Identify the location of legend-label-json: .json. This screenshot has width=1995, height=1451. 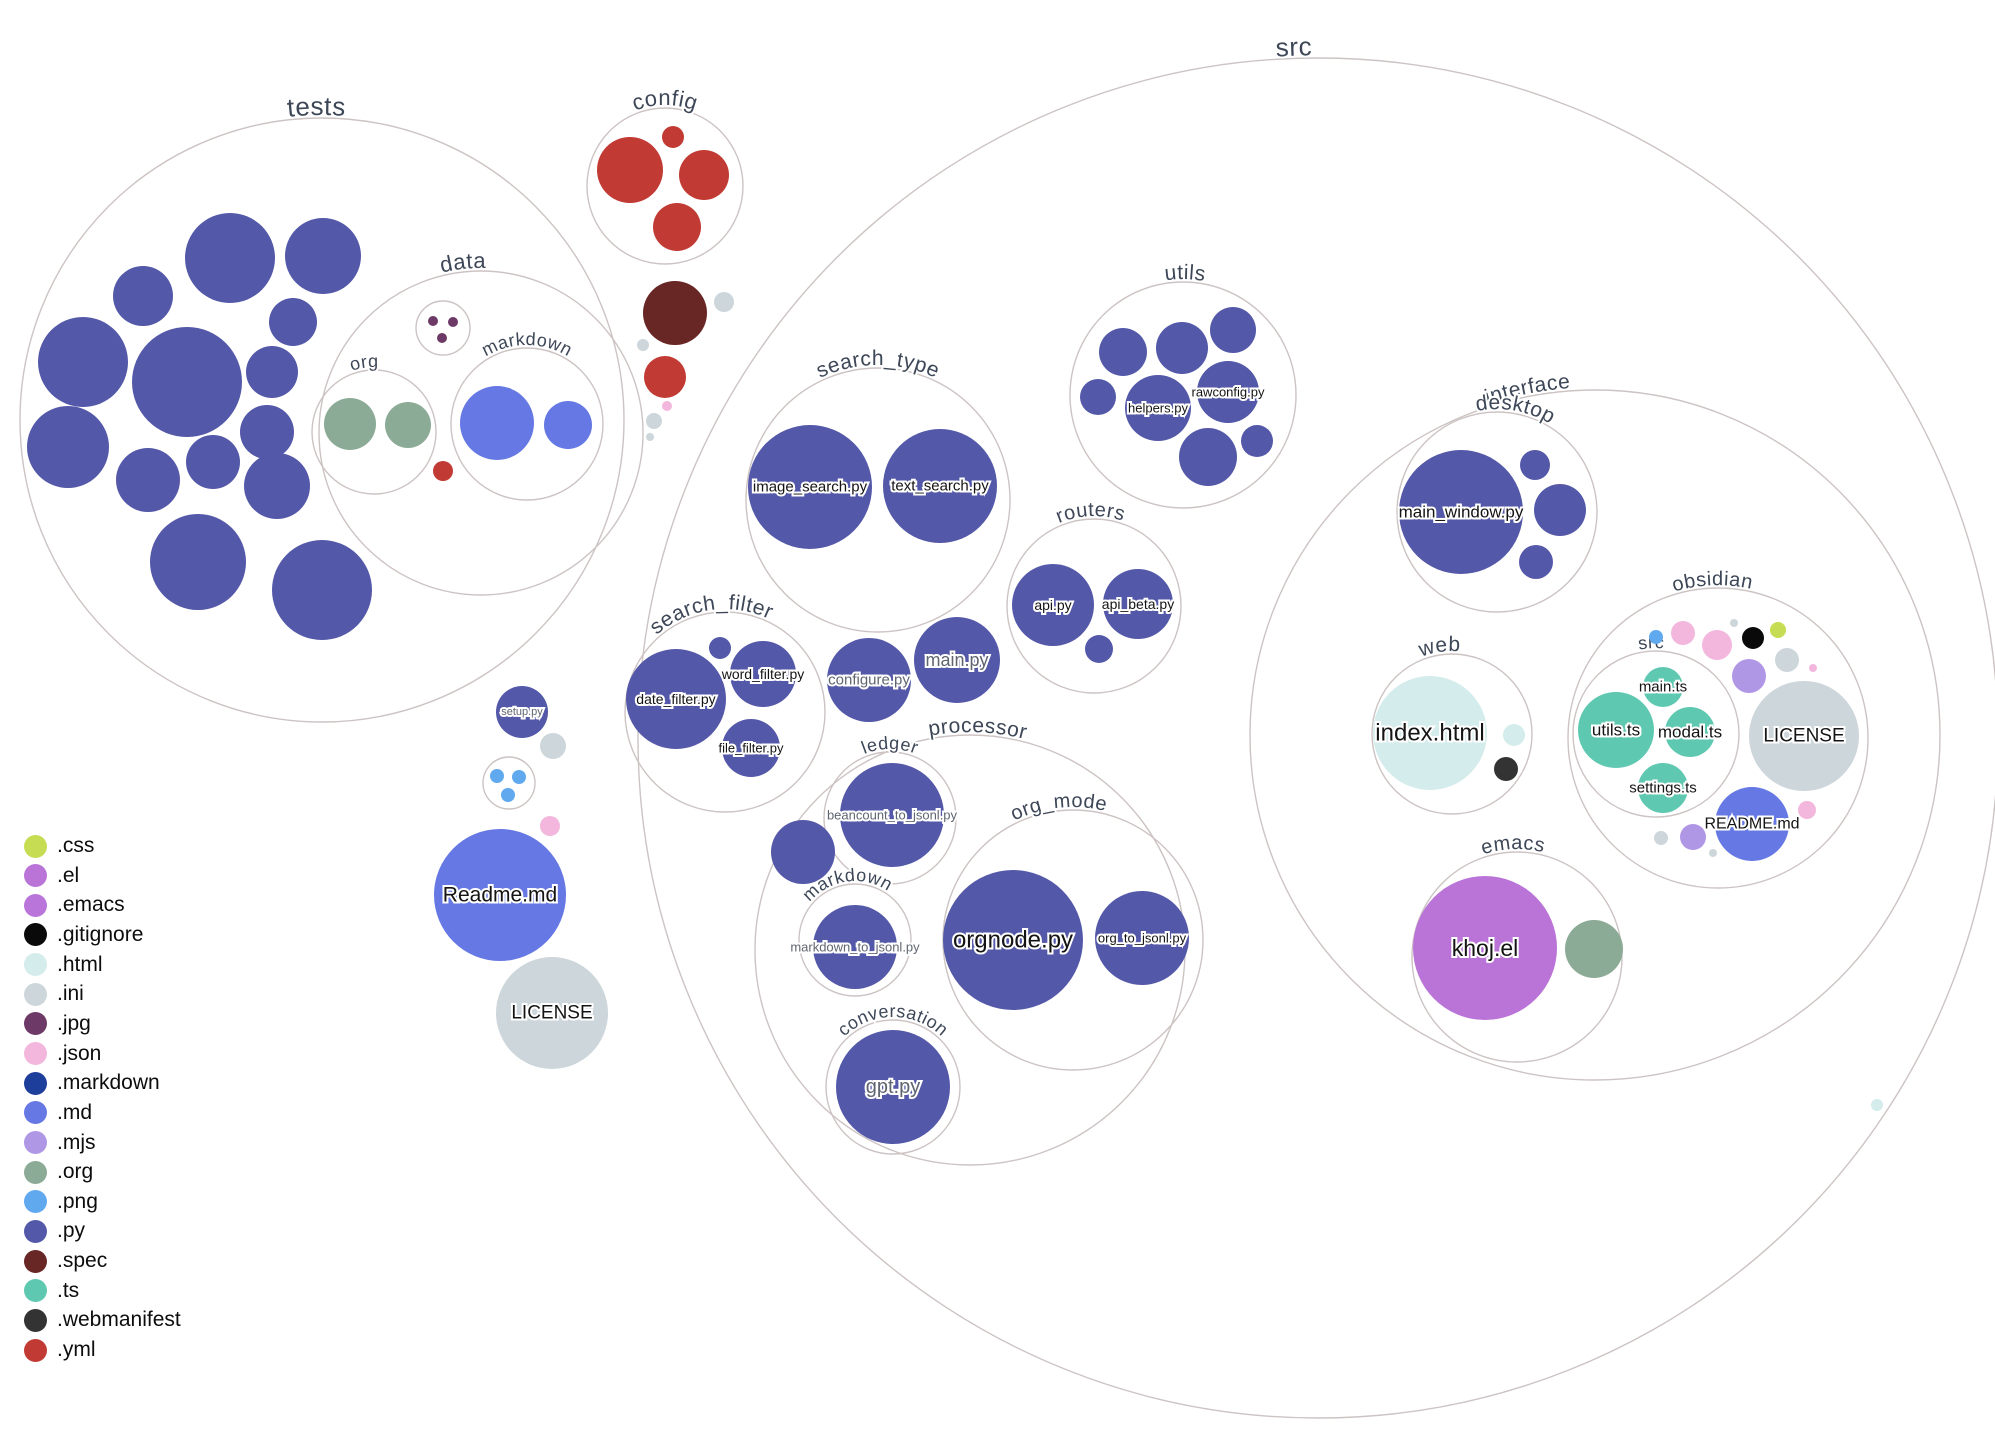
(79, 1053).